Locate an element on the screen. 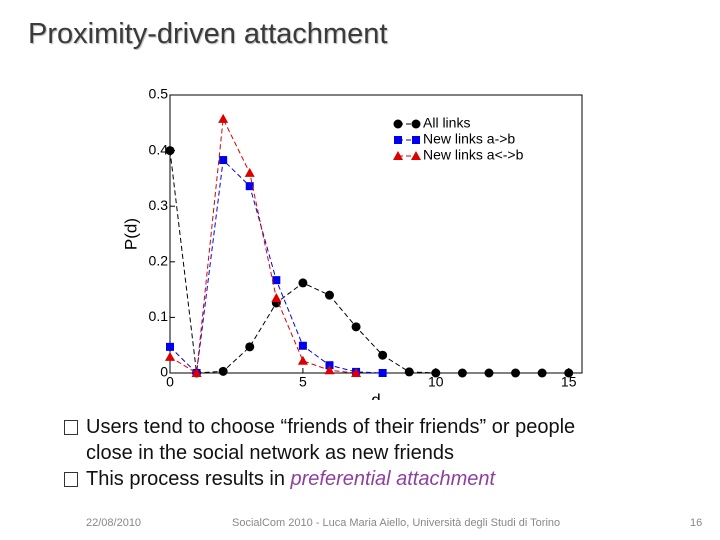  y-tick-label: 0.1 is located at coordinates (159, 316).